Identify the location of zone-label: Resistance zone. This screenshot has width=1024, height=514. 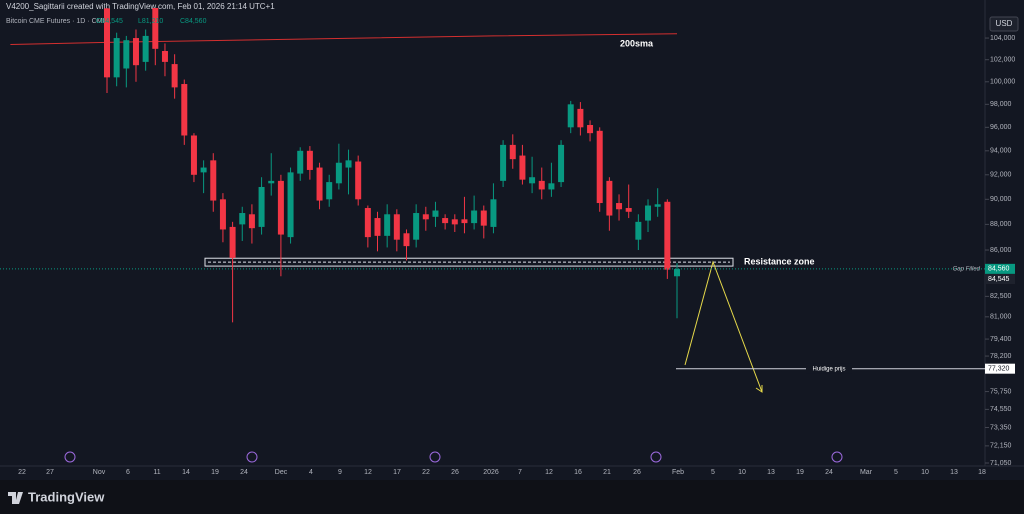
(779, 262).